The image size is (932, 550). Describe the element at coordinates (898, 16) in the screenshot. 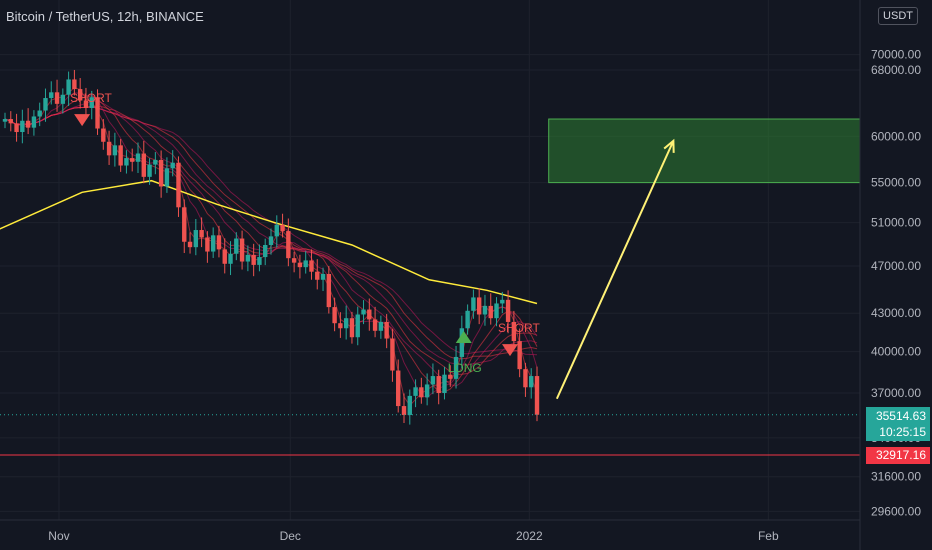

I see `currency-badge: USDT` at that location.